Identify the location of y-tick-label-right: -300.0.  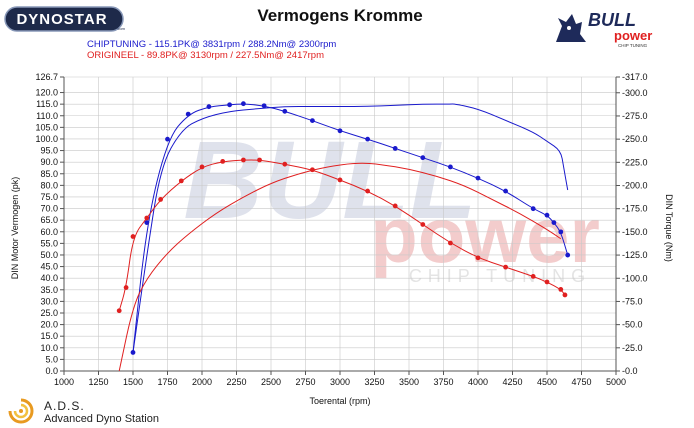
(635, 93).